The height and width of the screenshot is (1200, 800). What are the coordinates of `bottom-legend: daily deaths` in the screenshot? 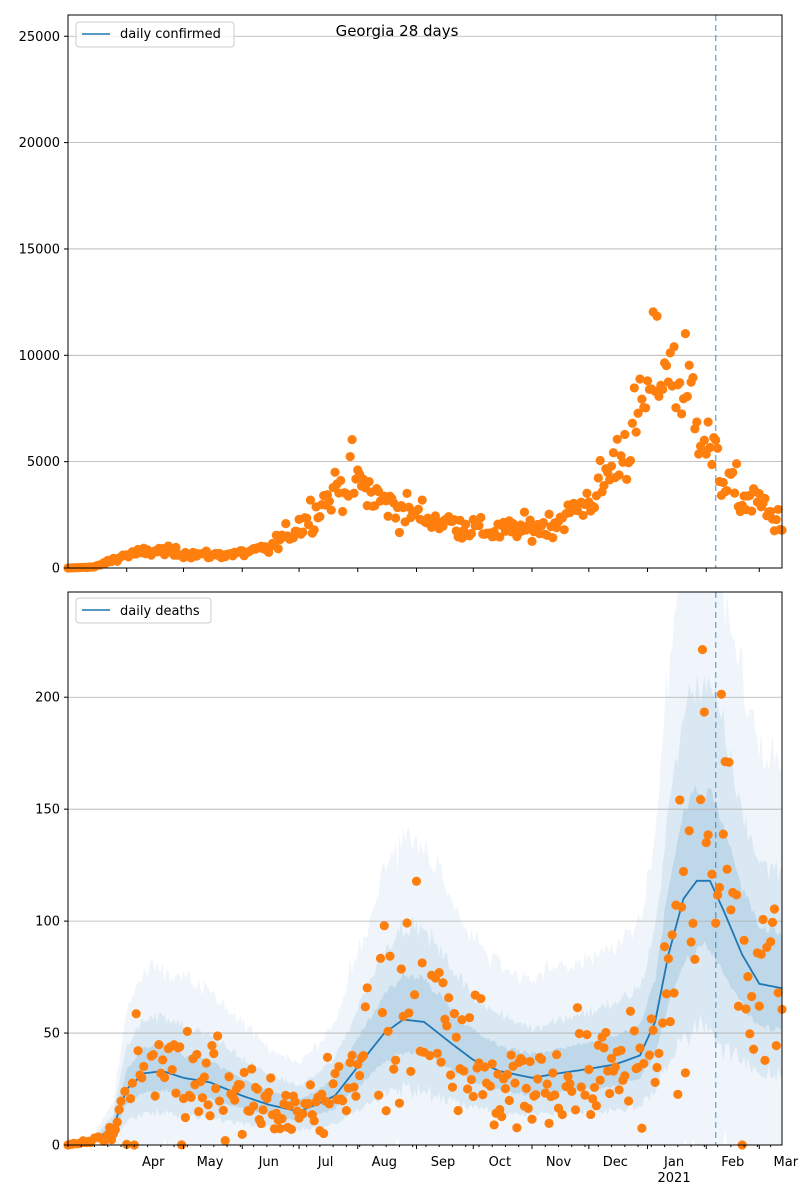 It's located at (143, 610).